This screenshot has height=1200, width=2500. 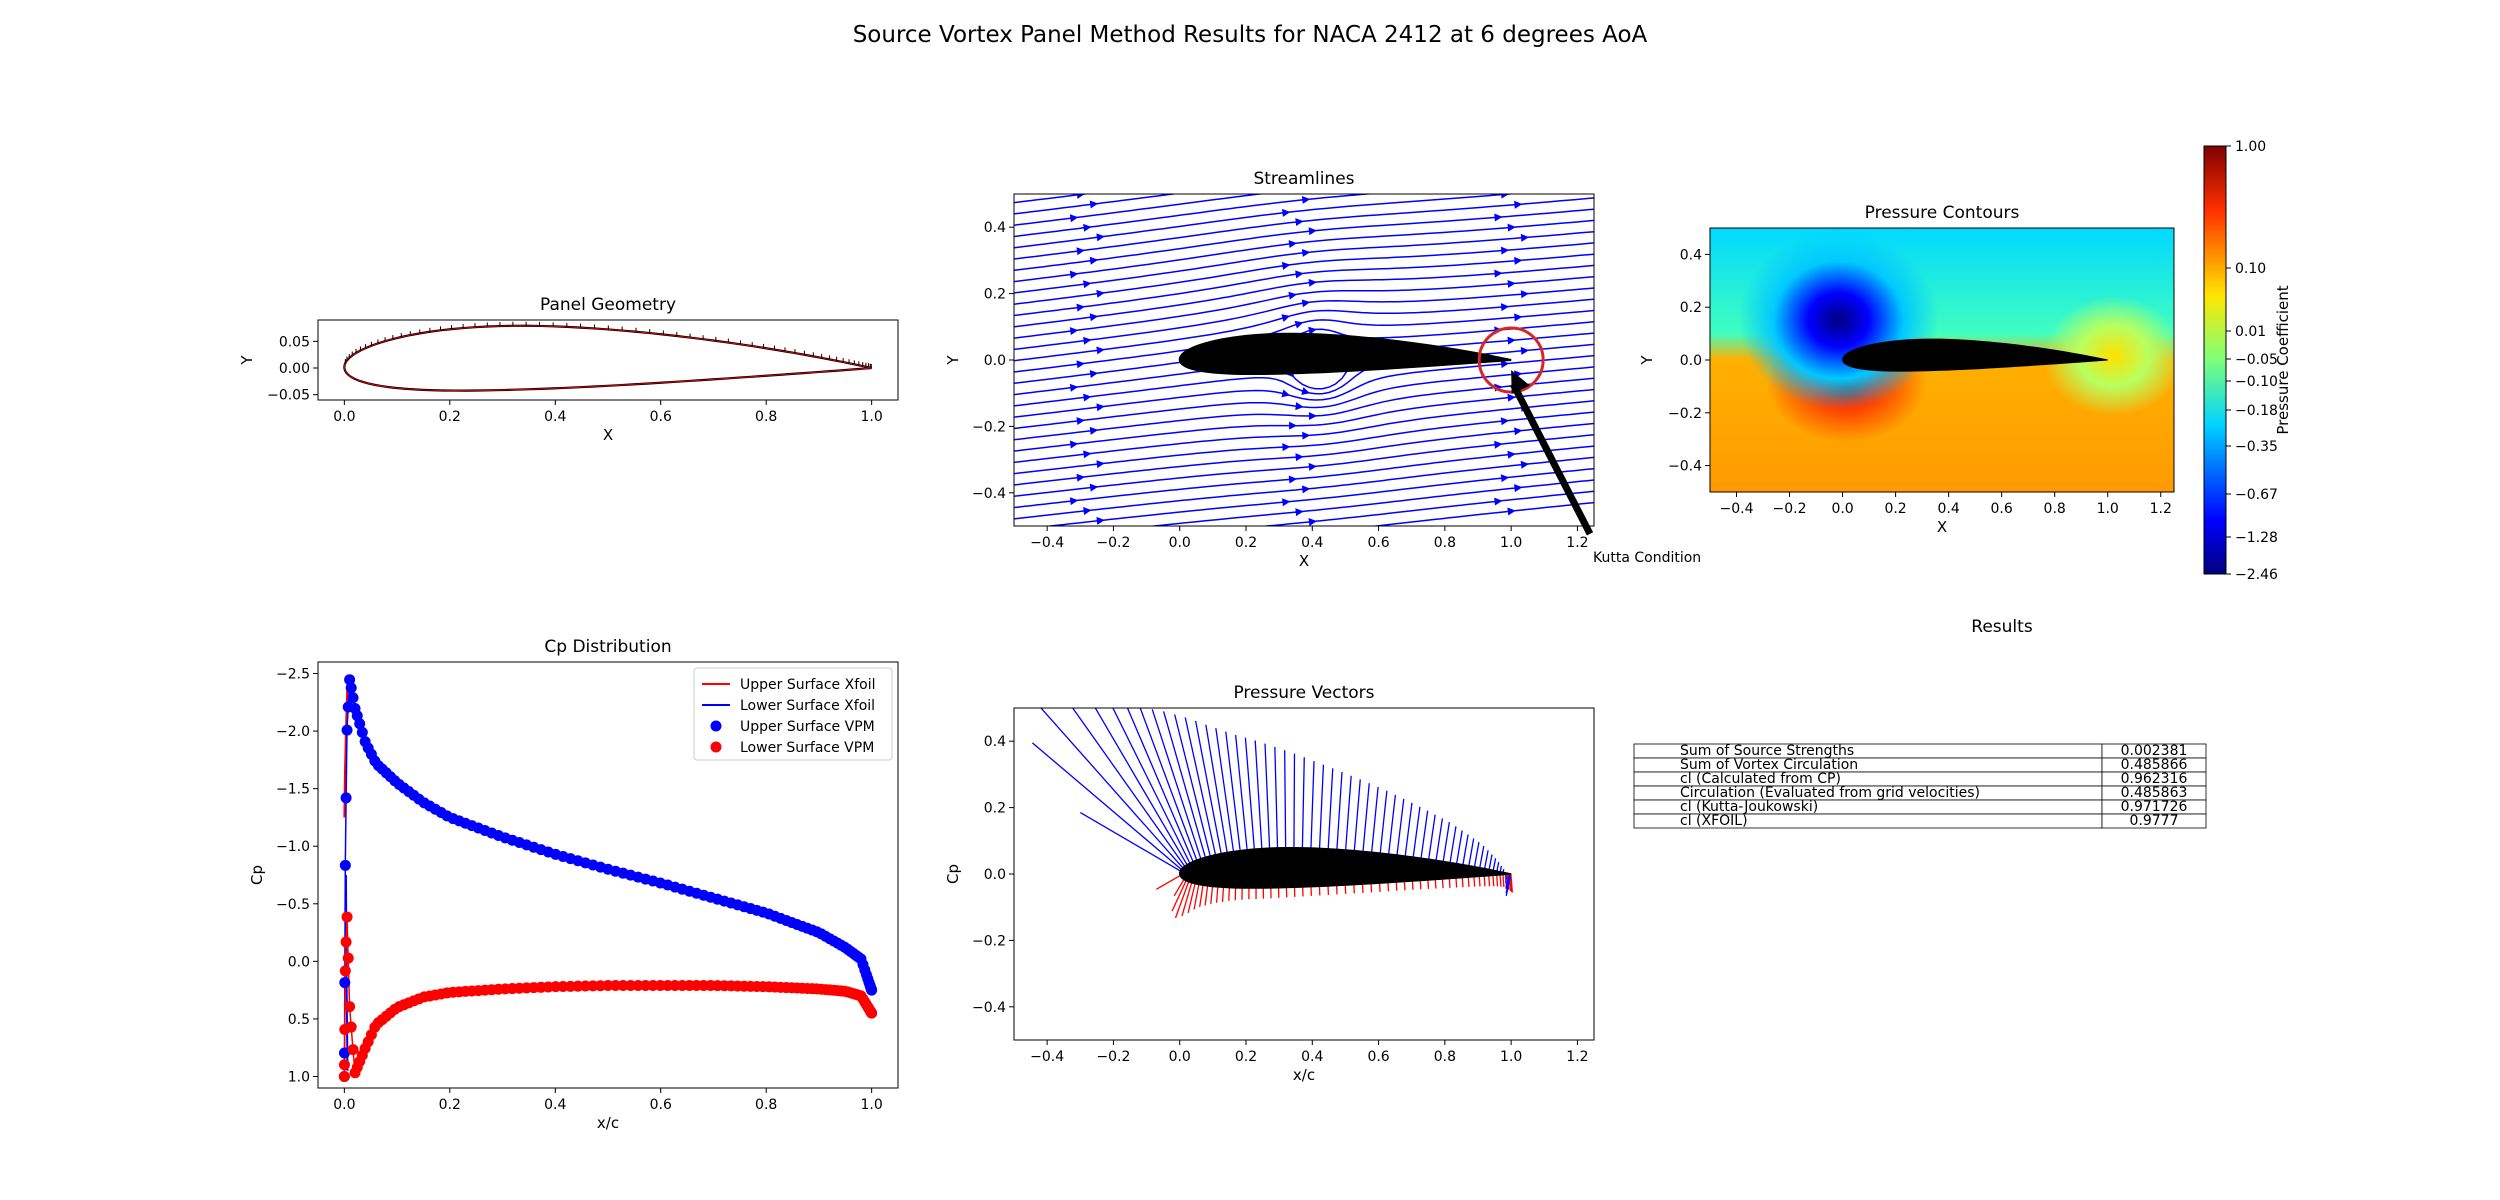 What do you see at coordinates (1113, 1057) in the screenshot?
I see `pressure-vectors-xtick-label: −0.2` at bounding box center [1113, 1057].